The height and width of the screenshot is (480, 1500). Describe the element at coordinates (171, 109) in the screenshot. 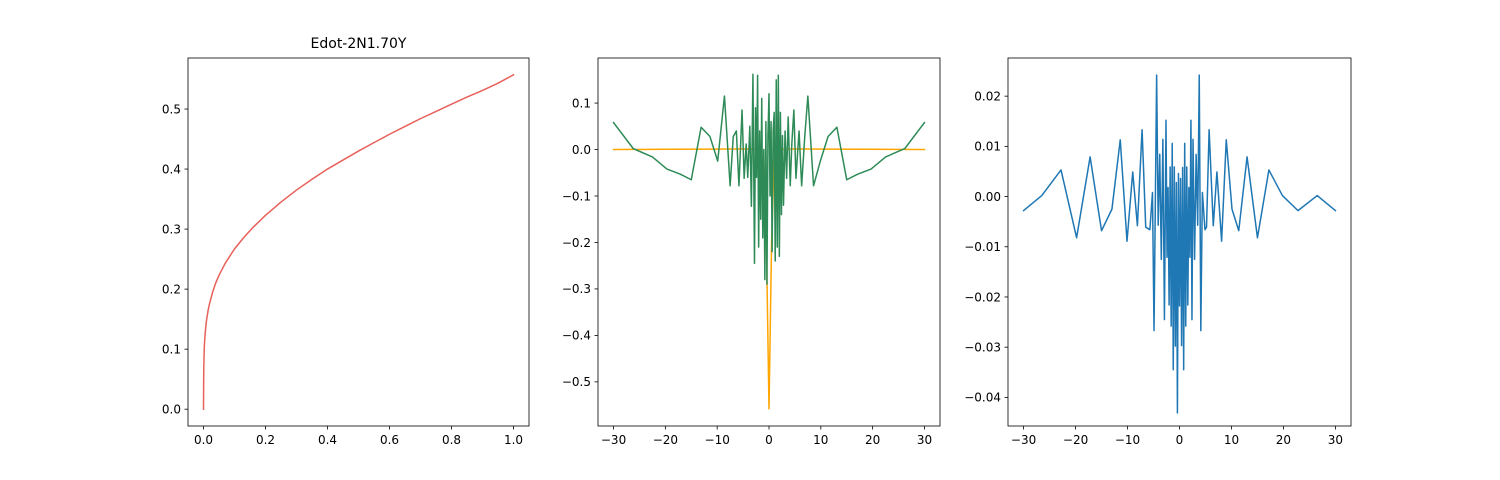

I see `y-tick-label: 0.5` at that location.